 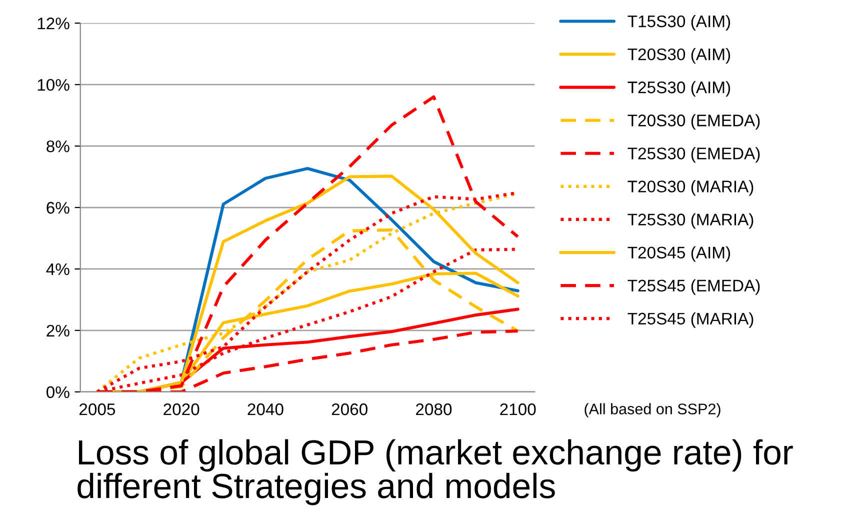 I want to click on y-tick-label: 4%, so click(x=58, y=269).